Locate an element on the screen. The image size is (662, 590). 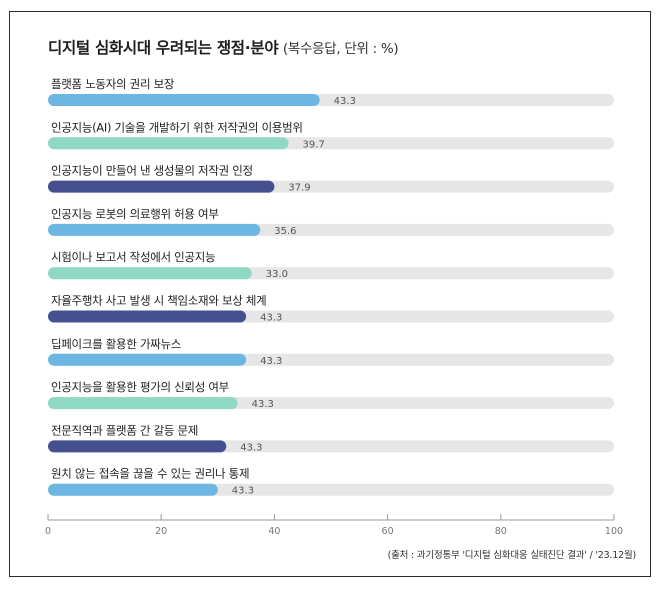
chart-title-block: 디지털 심화시대 우려되는 쟁점·분야 (복수응답, 단위 : %) is located at coordinates (223, 47).